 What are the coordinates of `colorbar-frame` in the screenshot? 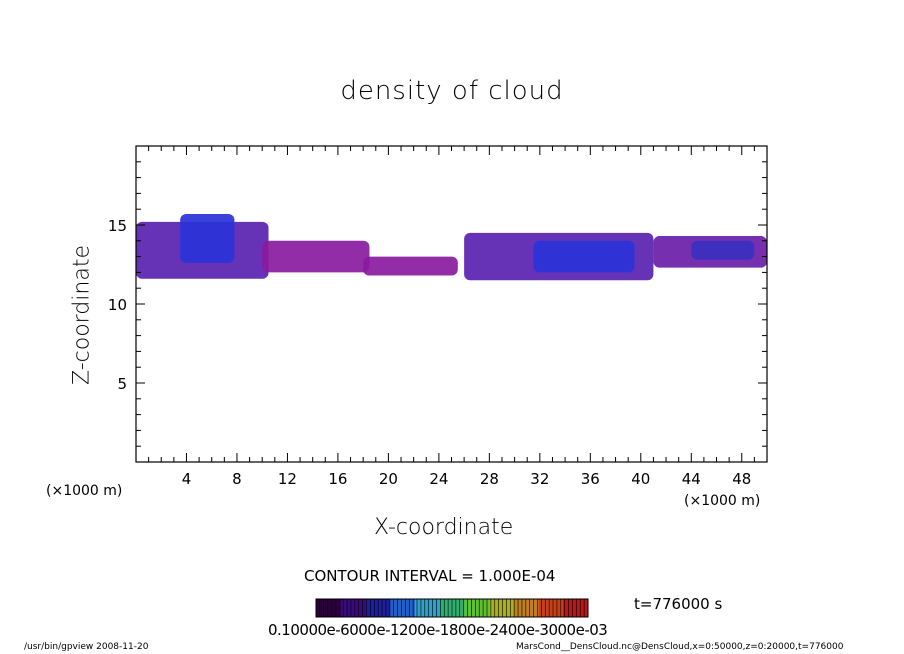 It's located at (452, 608).